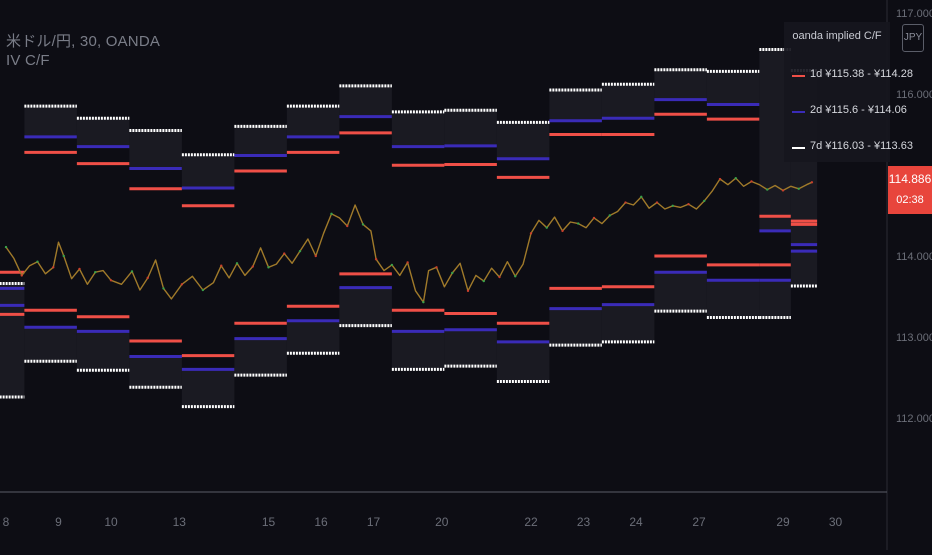 Image resolution: width=932 pixels, height=555 pixels. I want to click on legend-title: oanda implied C/F, so click(837, 36).